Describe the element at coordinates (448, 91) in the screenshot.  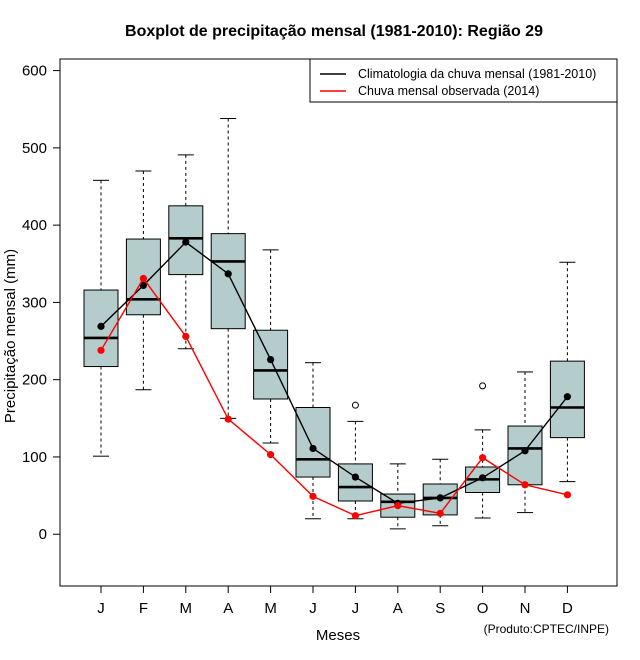
I see `legend-label-observed: Chuva mensal observada (2014)` at that location.